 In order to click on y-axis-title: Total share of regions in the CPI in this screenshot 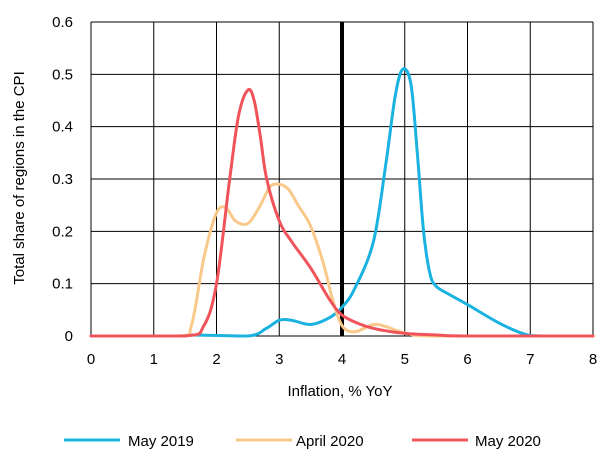, I will do `click(19, 177)`.